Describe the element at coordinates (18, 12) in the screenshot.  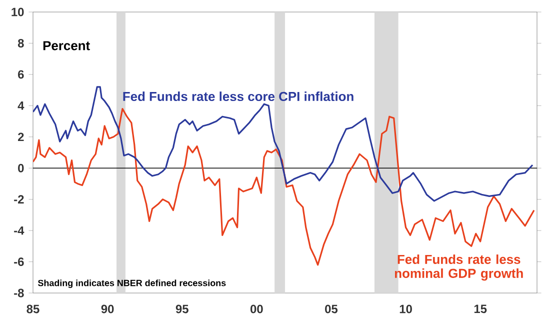
I see `y-tick-label: 10` at that location.